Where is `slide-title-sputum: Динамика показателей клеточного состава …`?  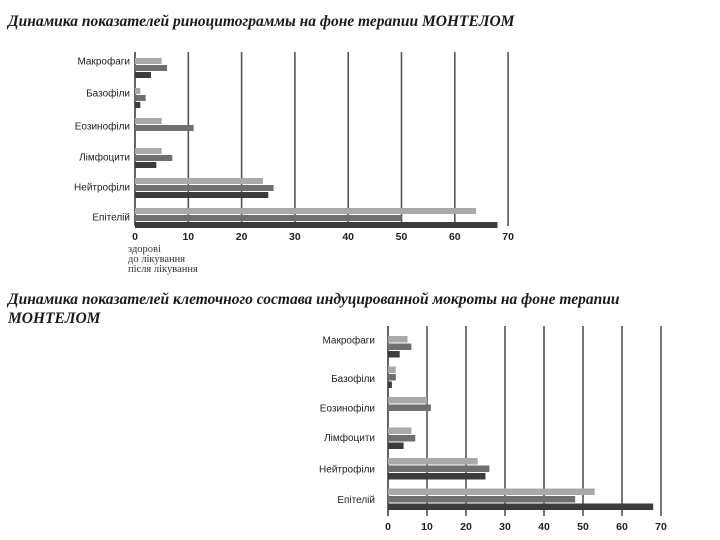 slide-title-sputum: Динамика показателей клеточного состава … is located at coordinates (314, 309).